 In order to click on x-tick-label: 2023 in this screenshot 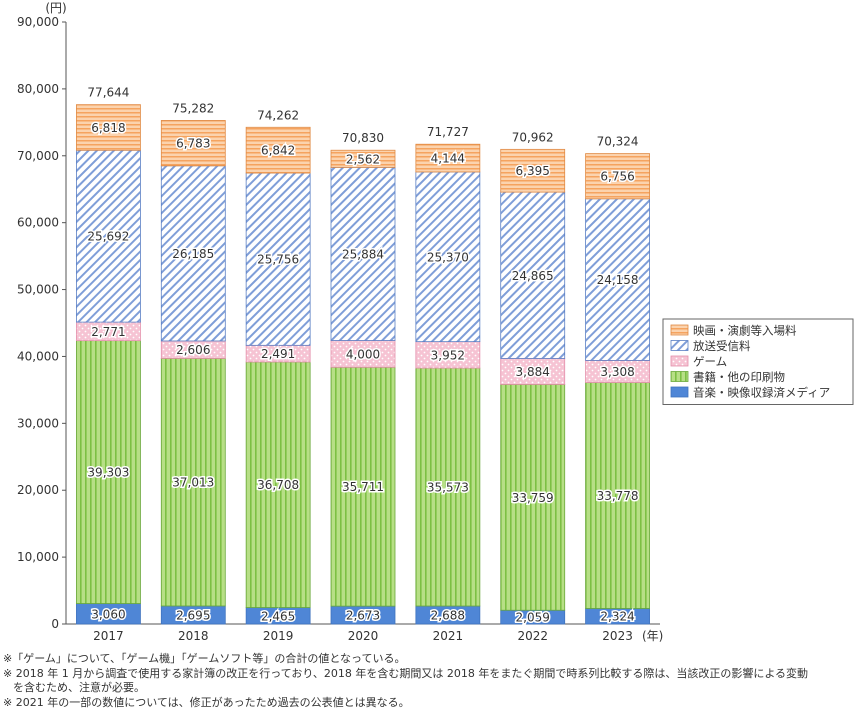, I will do `click(617, 636)`.